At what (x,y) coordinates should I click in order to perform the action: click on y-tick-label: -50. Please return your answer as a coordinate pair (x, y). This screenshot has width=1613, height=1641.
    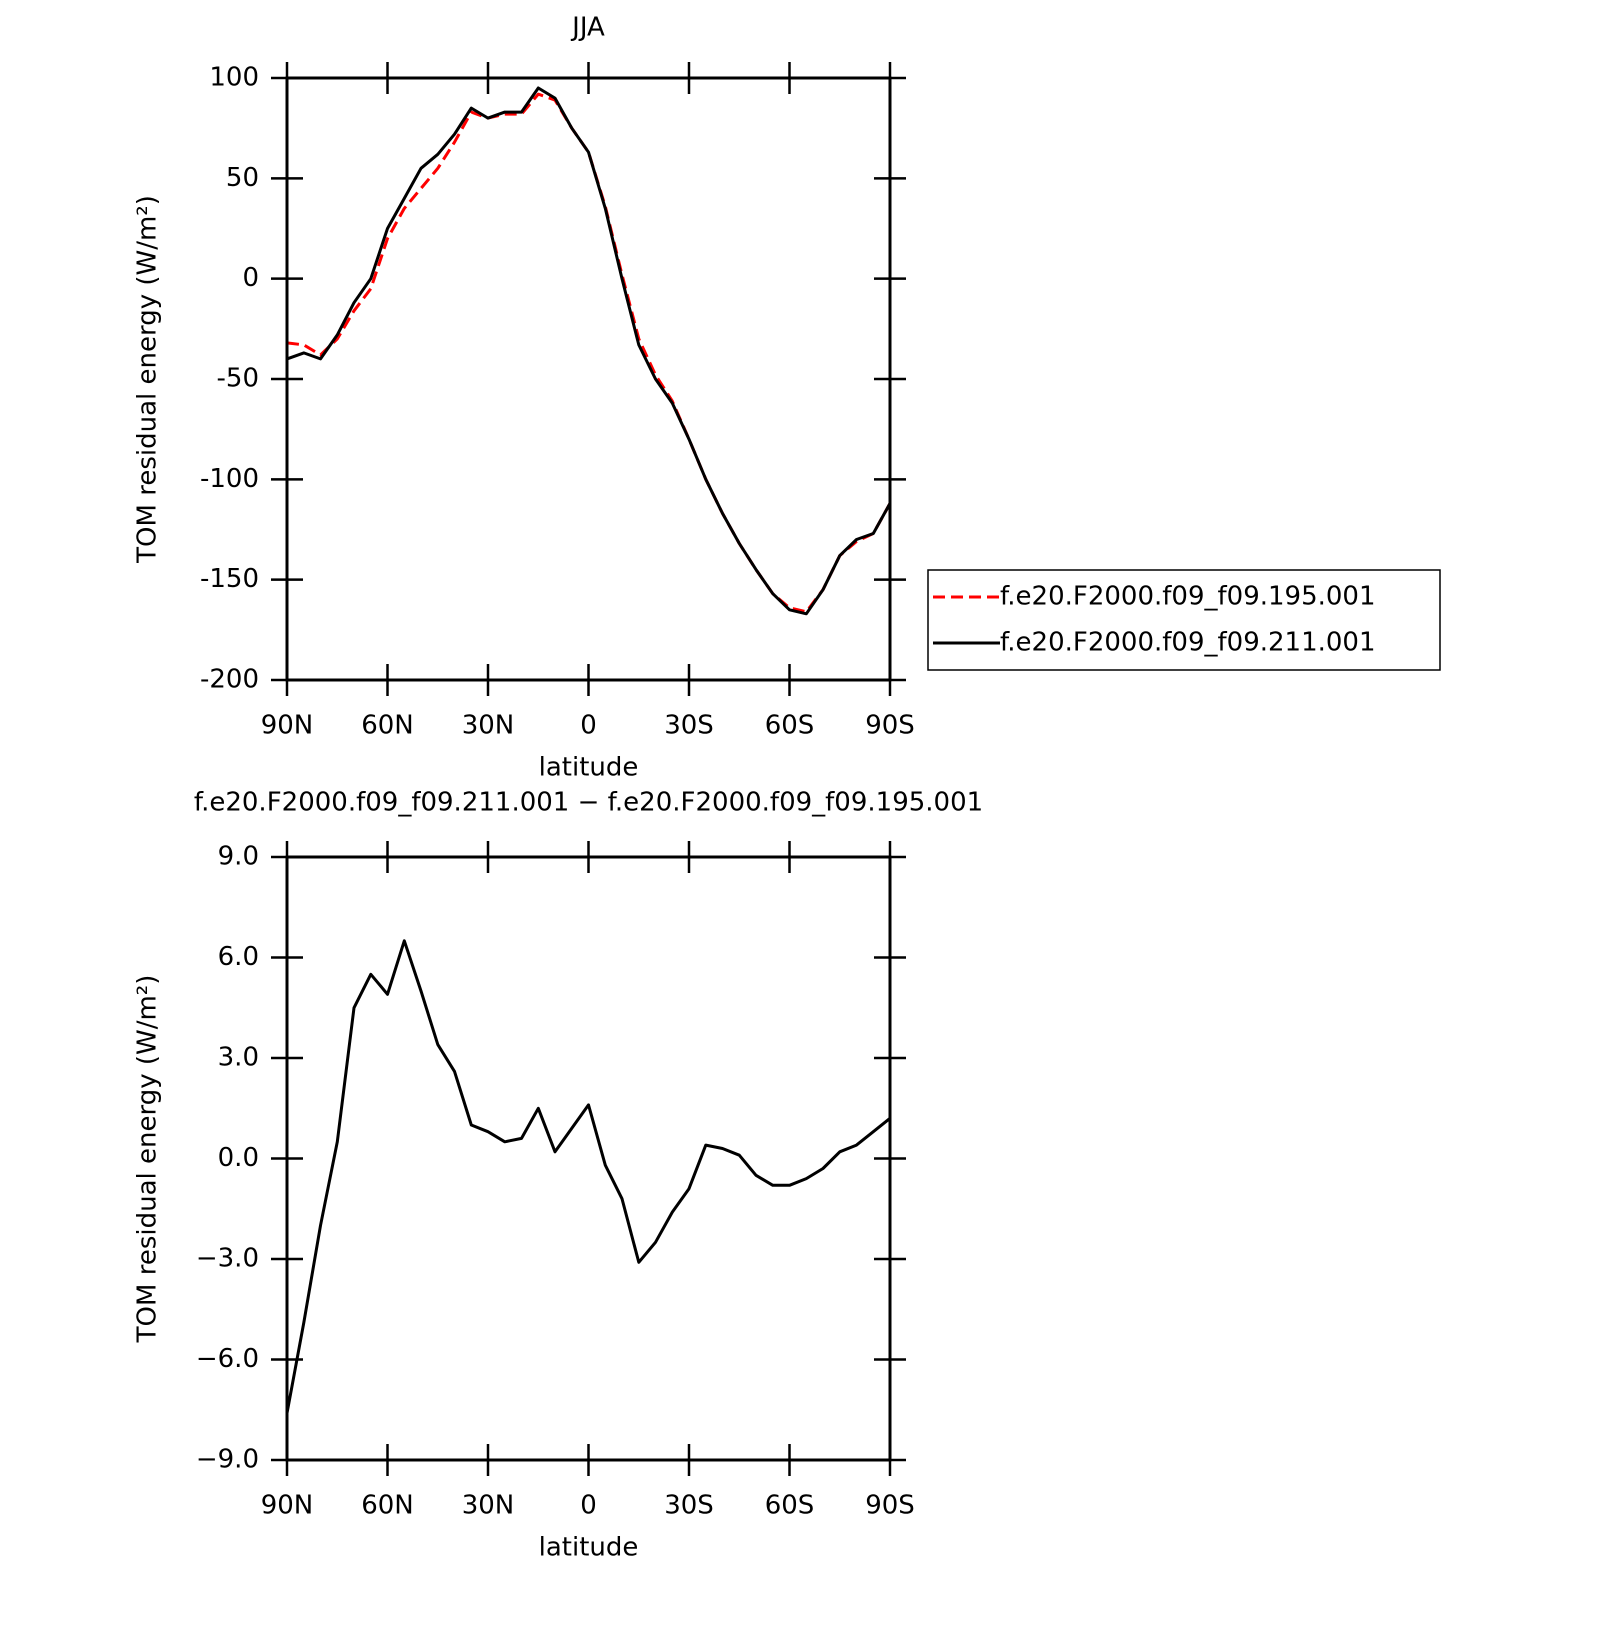
    Looking at the image, I should click on (238, 379).